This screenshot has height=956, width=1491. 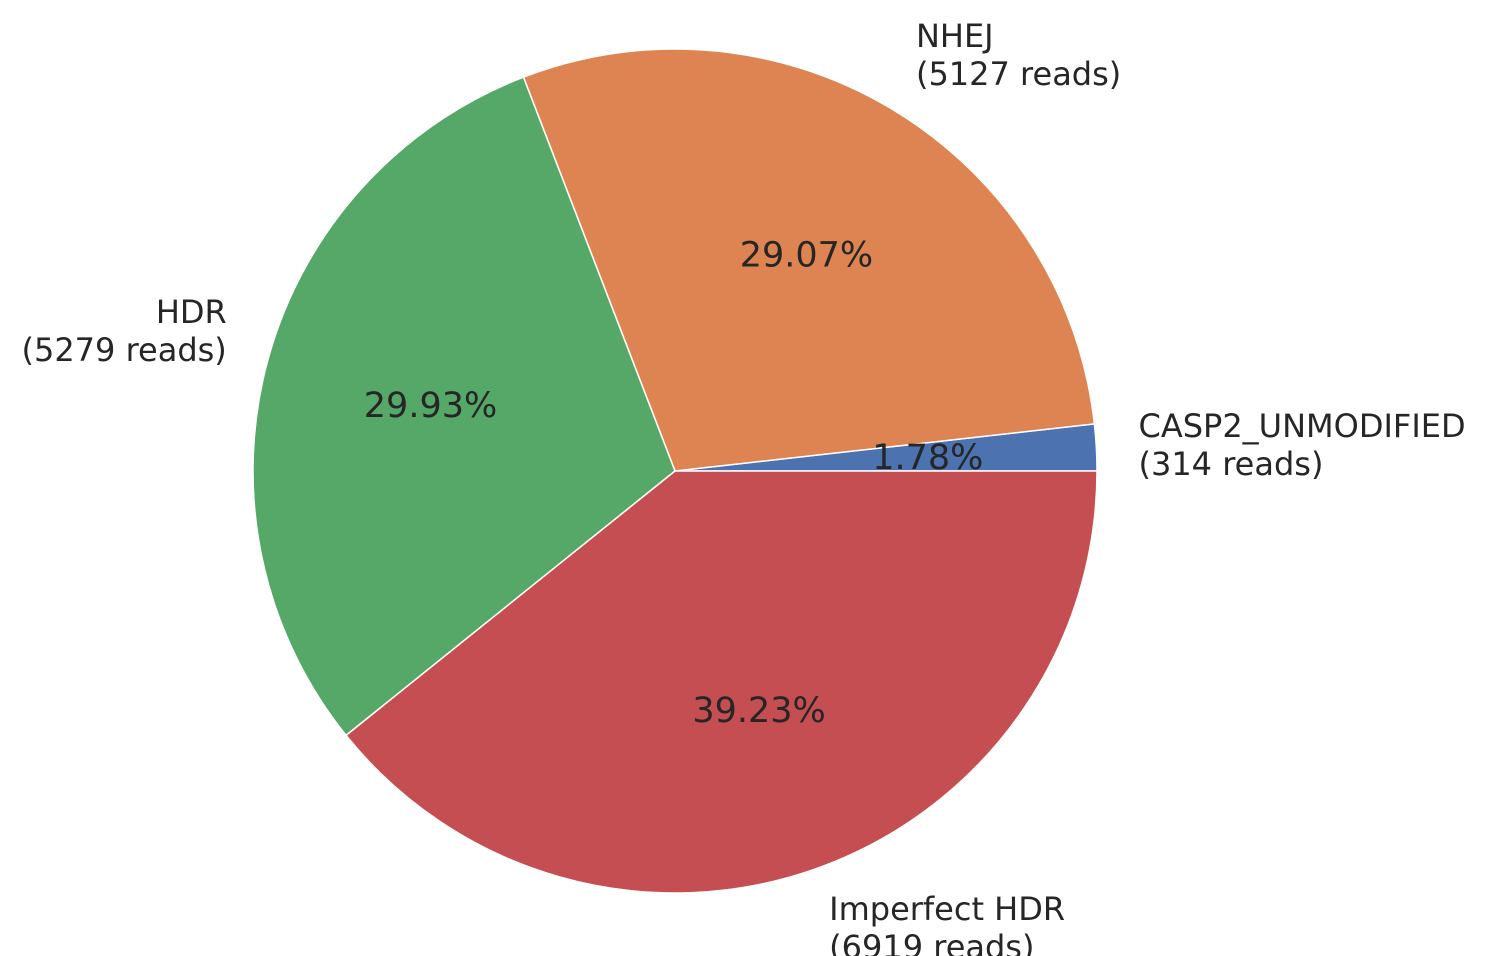 I want to click on slice-label-nhej: NHEJ (5127 reads), so click(x=1018, y=55).